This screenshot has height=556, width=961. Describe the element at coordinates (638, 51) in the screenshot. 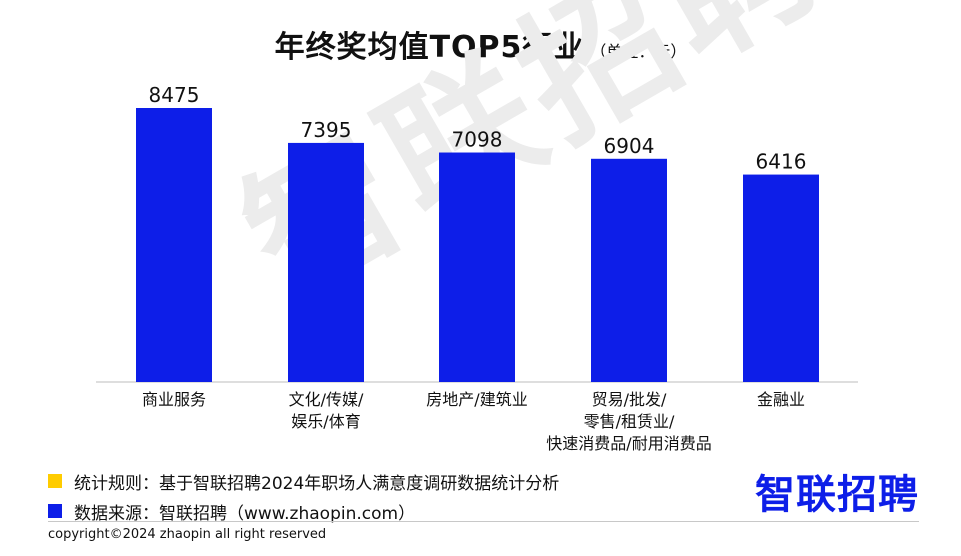

I see `unit-label: （单位：元）` at that location.